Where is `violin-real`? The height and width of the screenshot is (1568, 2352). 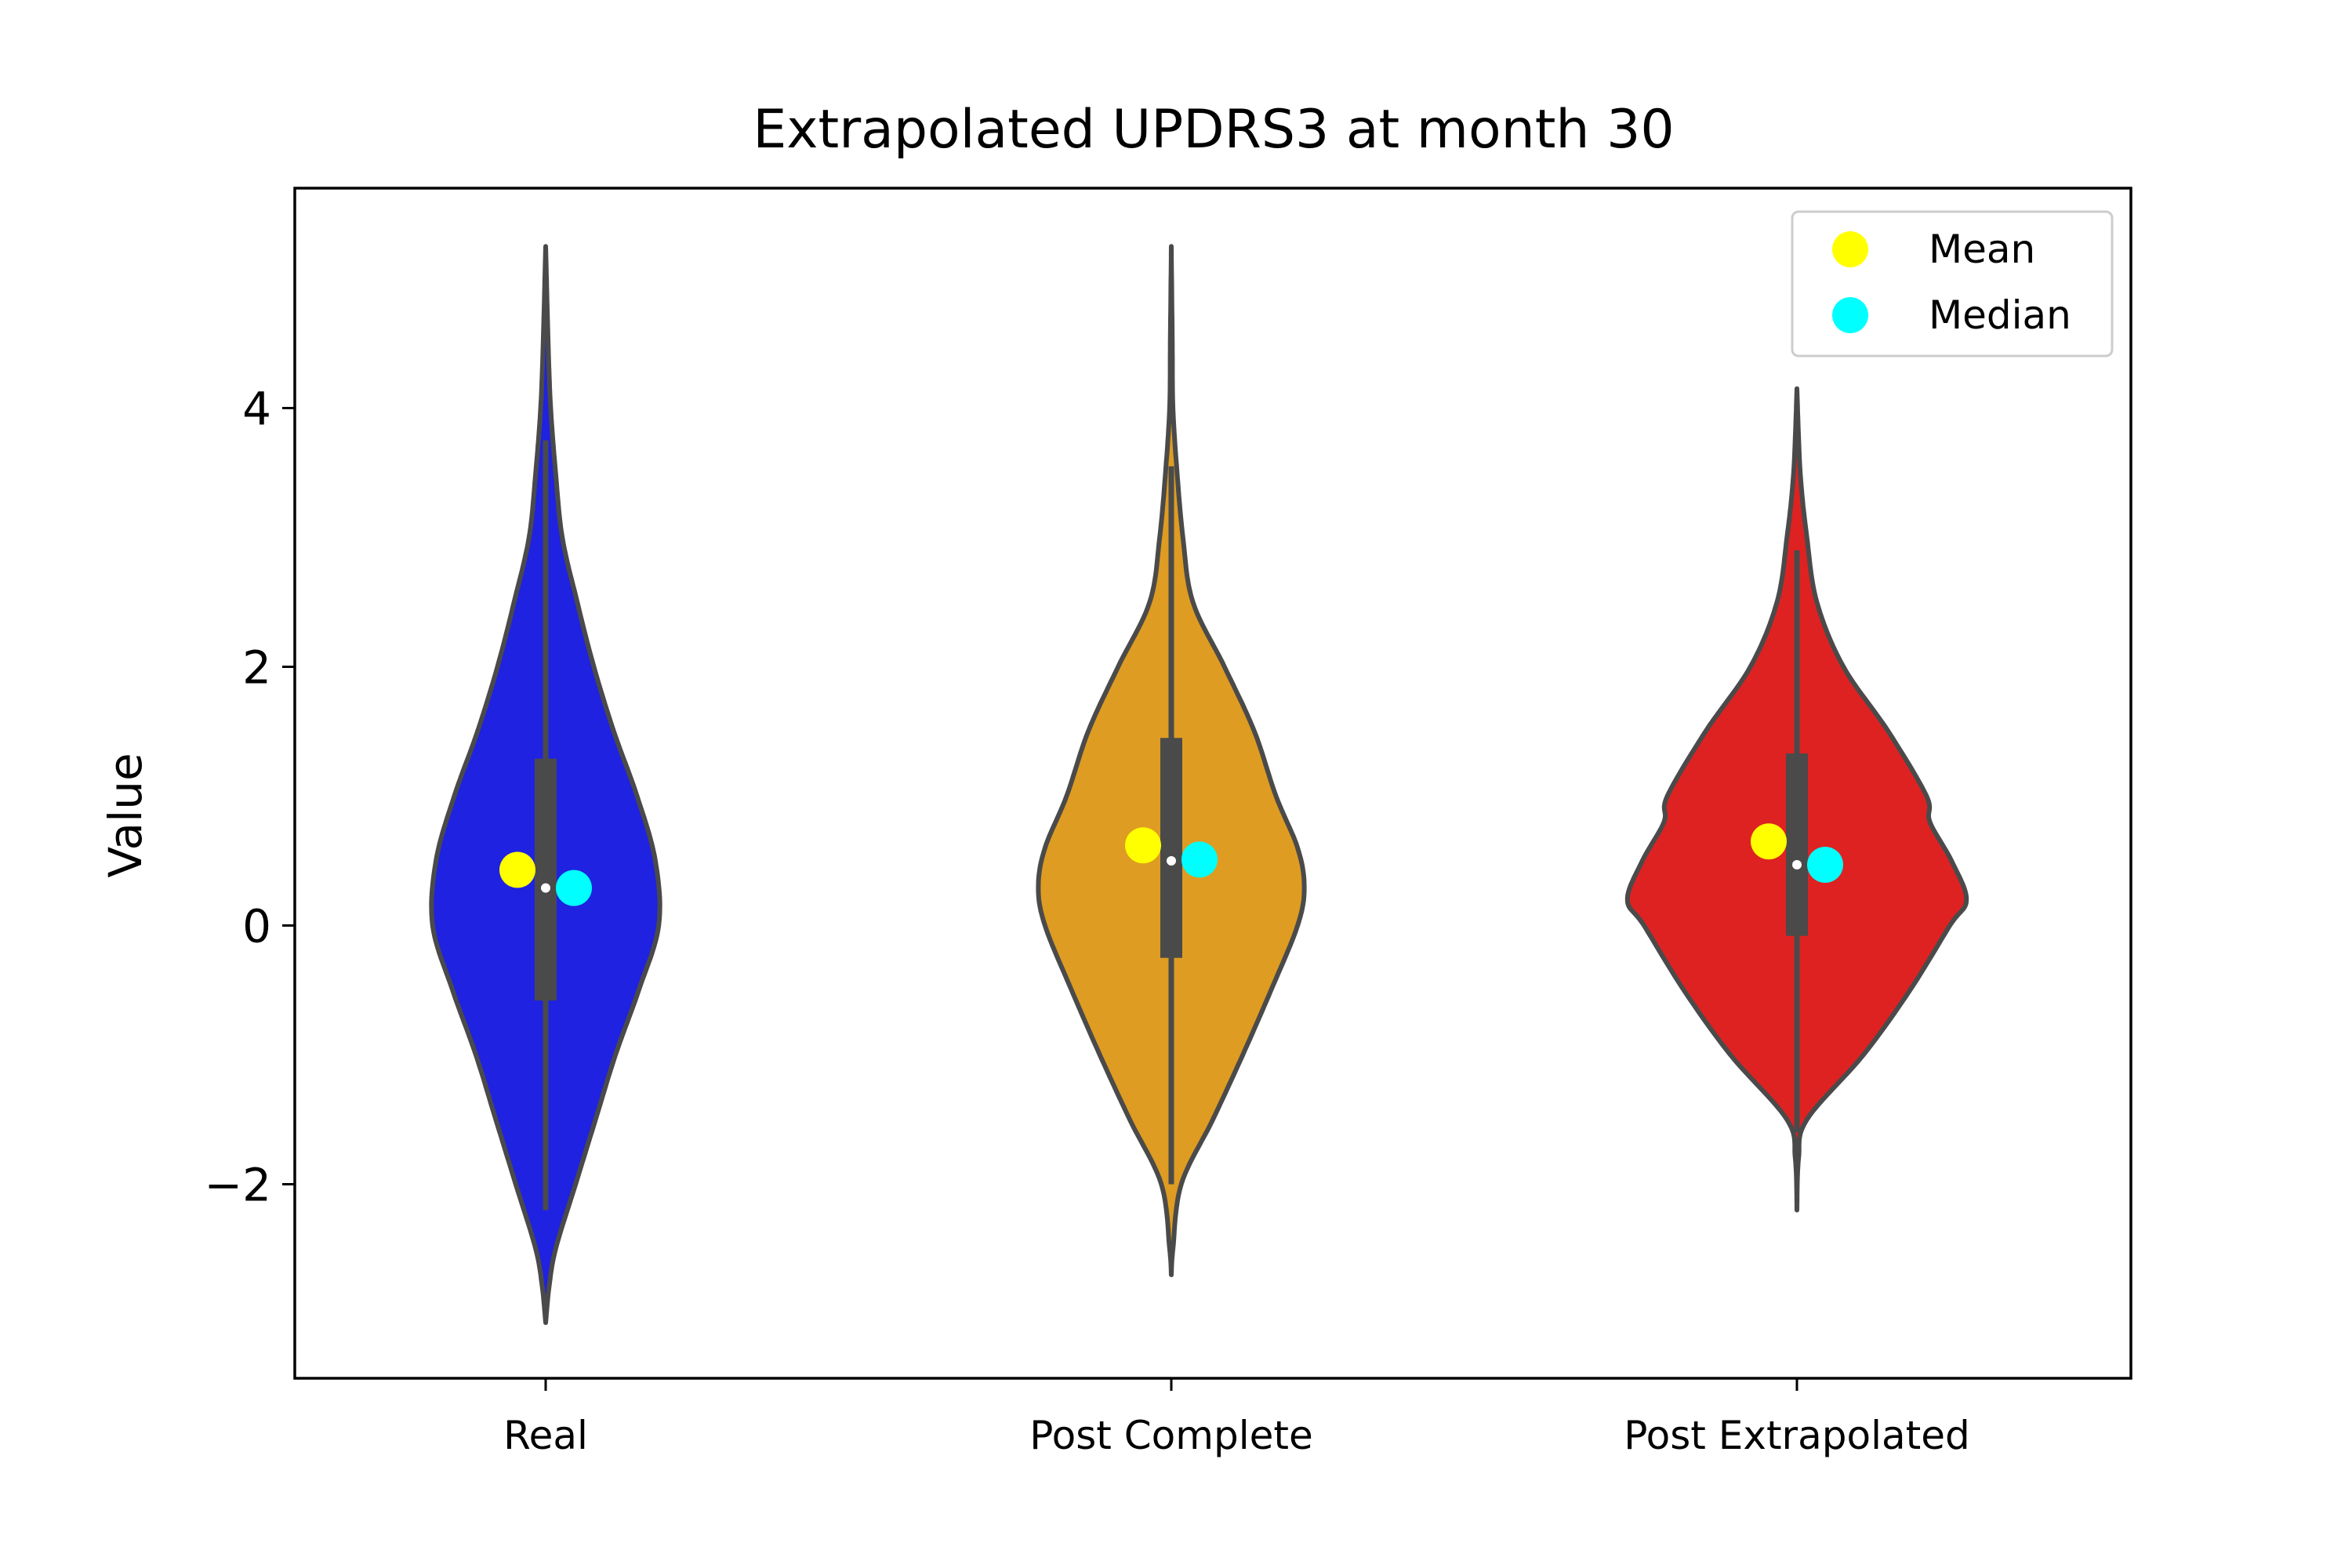 violin-real is located at coordinates (545, 784).